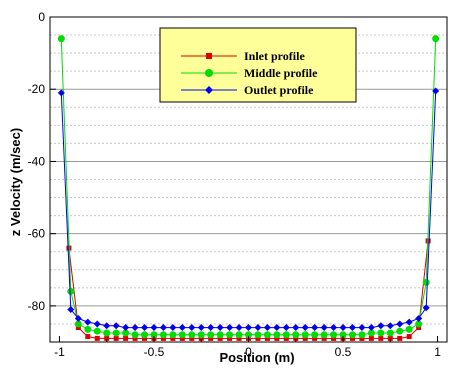 This screenshot has height=372, width=453. I want to click on y-axis-title: z Velocity (m/sec), so click(15, 182).